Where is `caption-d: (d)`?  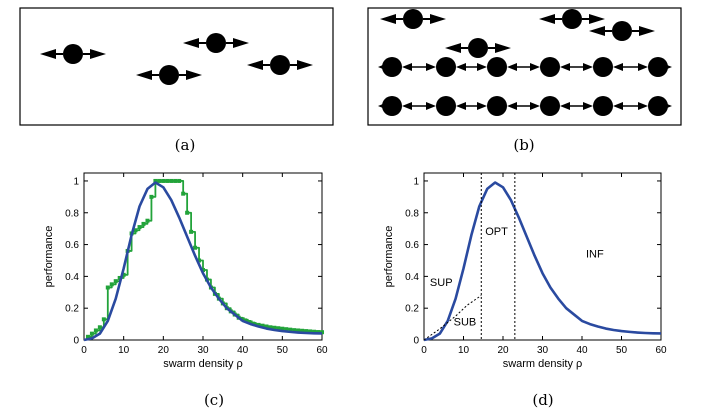
caption-d: (d) is located at coordinates (542, 400).